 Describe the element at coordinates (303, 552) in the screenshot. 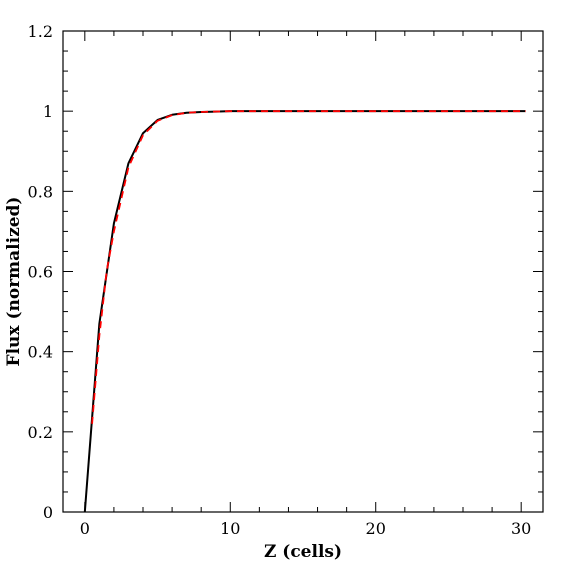

I see `x-axis-title: Z (cells)` at that location.